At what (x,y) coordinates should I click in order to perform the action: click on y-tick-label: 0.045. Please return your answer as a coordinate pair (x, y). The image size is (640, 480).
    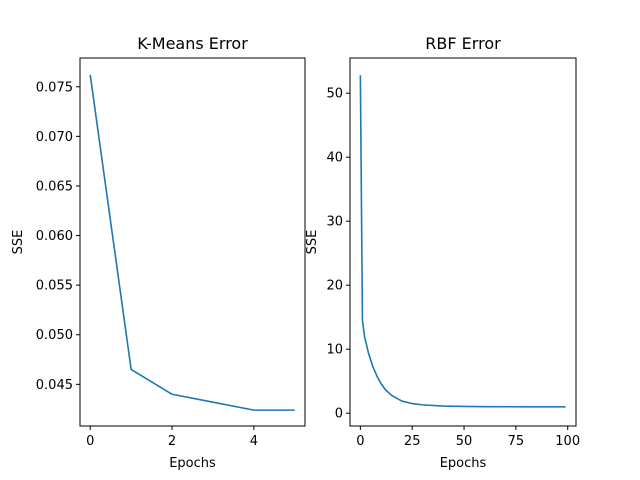
    Looking at the image, I should click on (54, 385).